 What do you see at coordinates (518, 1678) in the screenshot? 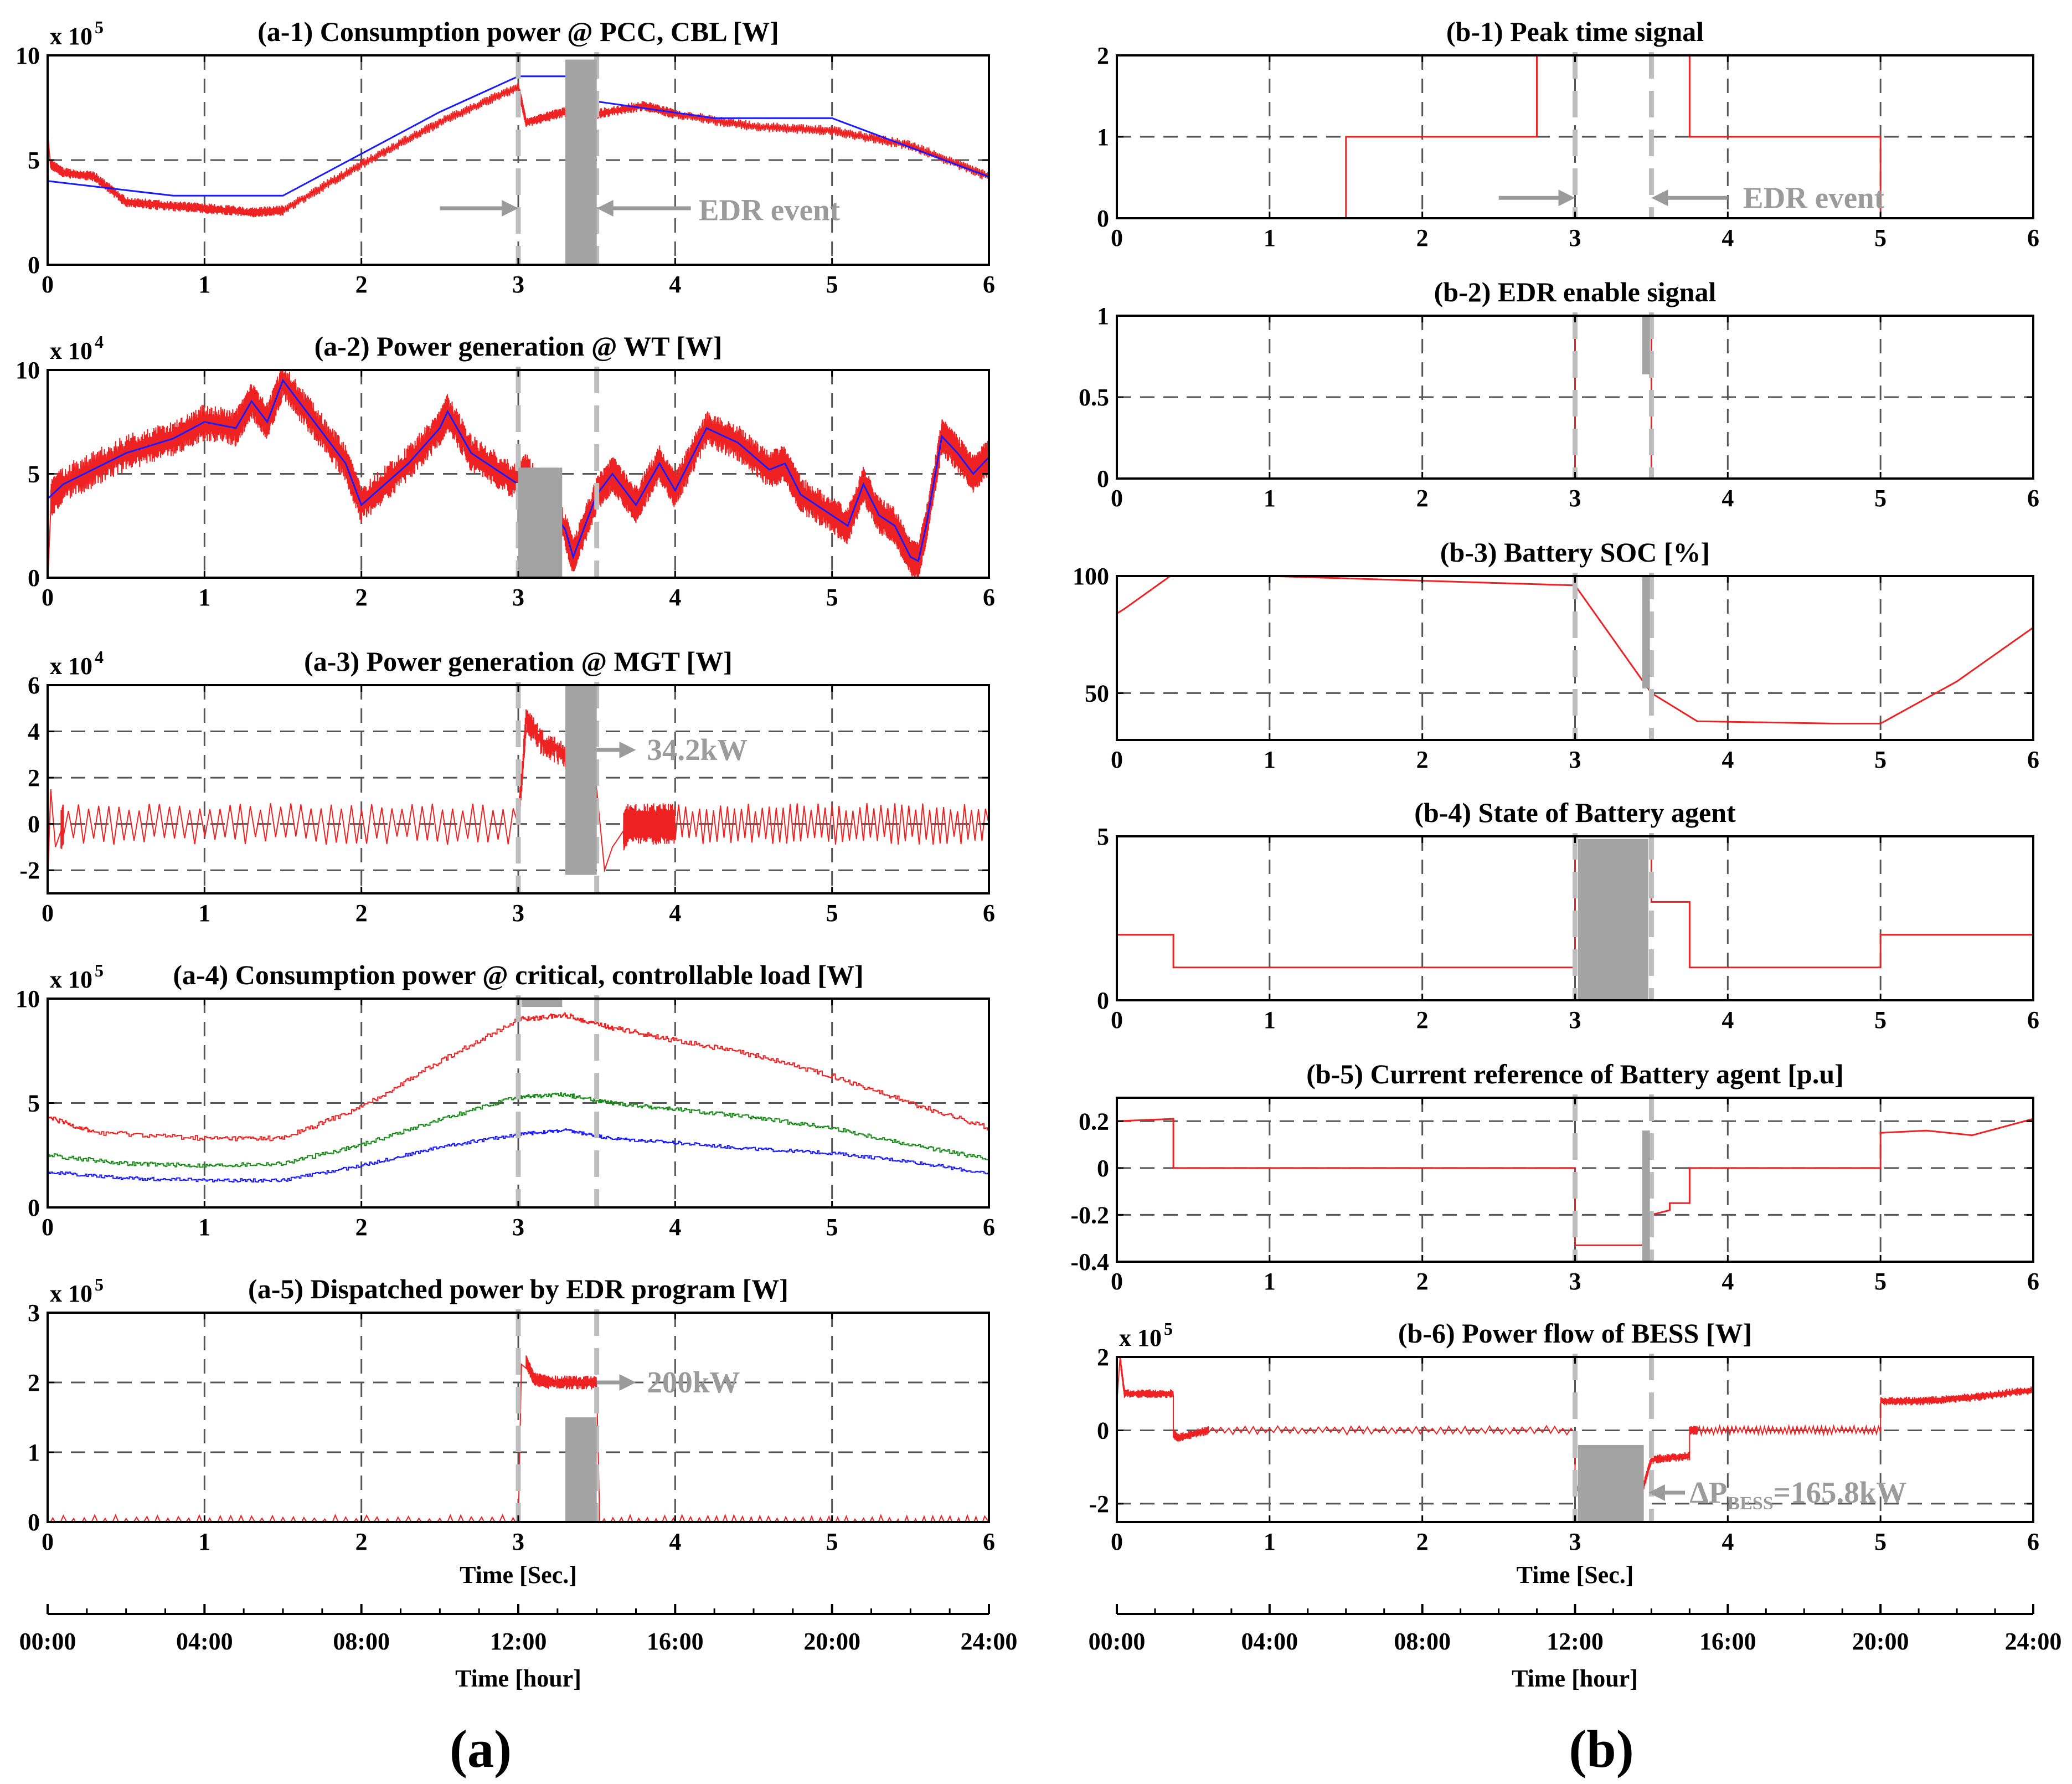
I see `hour-axis-label-a: Time [hour]` at bounding box center [518, 1678].